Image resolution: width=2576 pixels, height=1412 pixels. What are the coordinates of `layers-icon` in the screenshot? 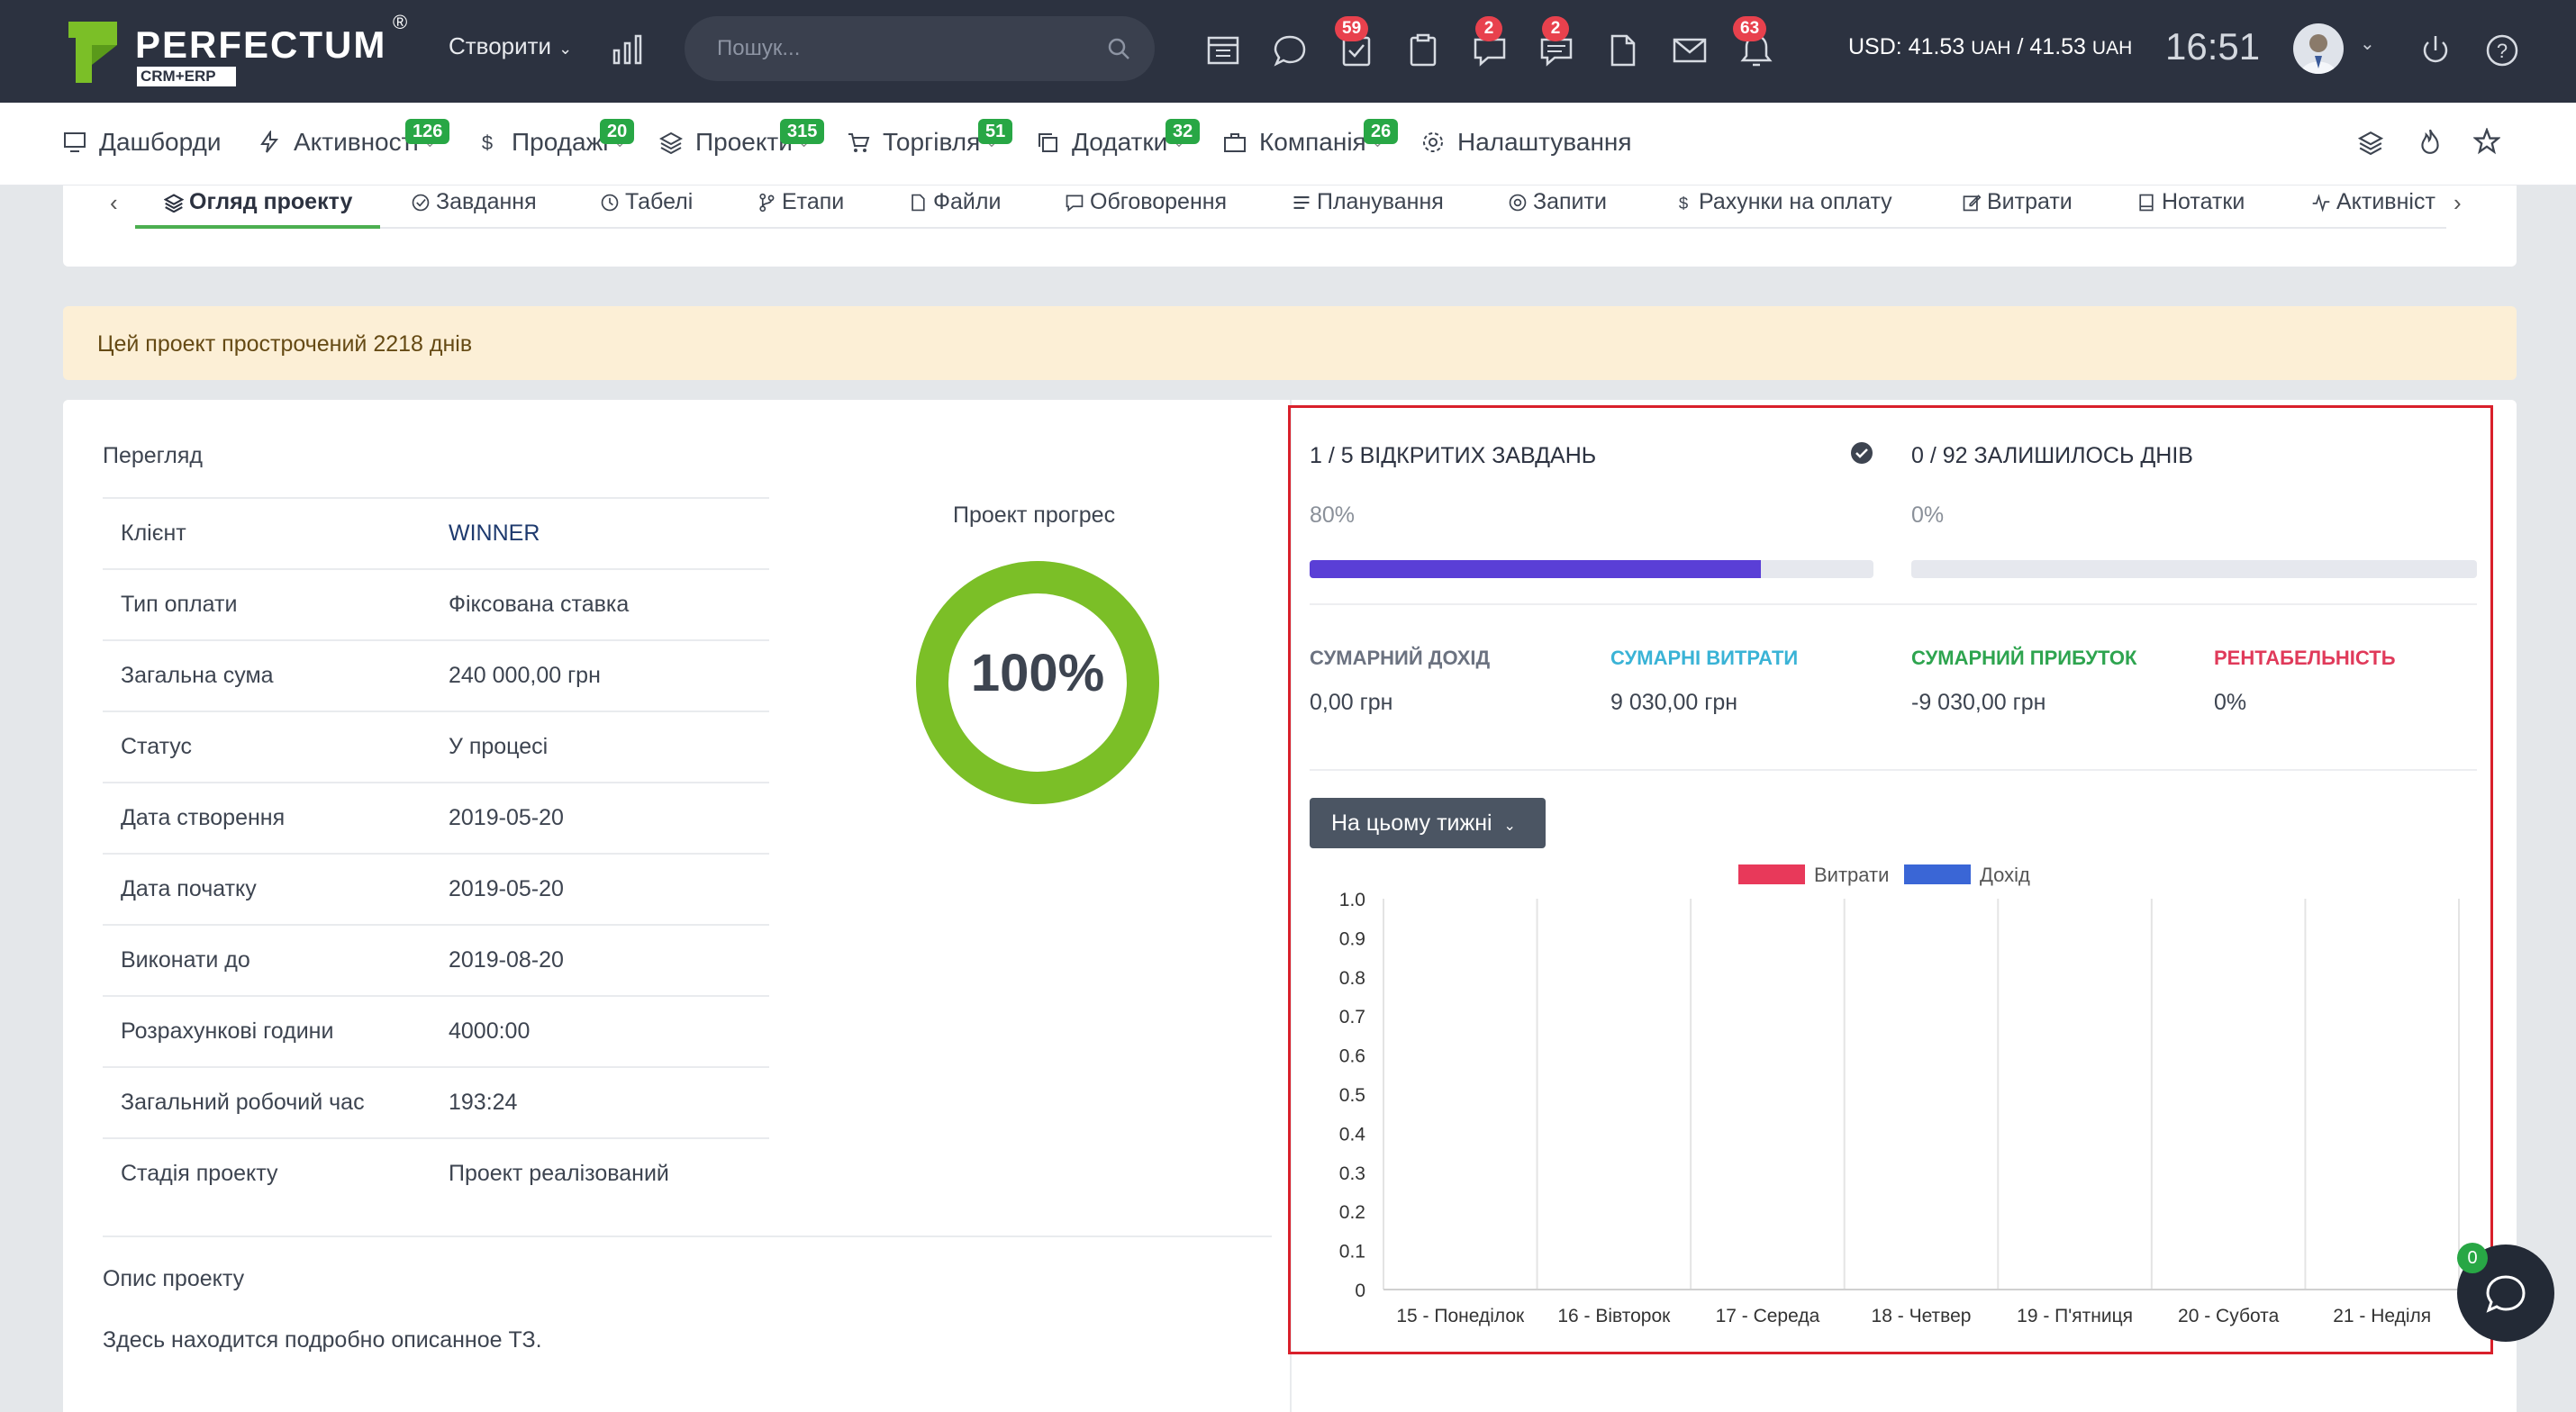 It's located at (2370, 142).